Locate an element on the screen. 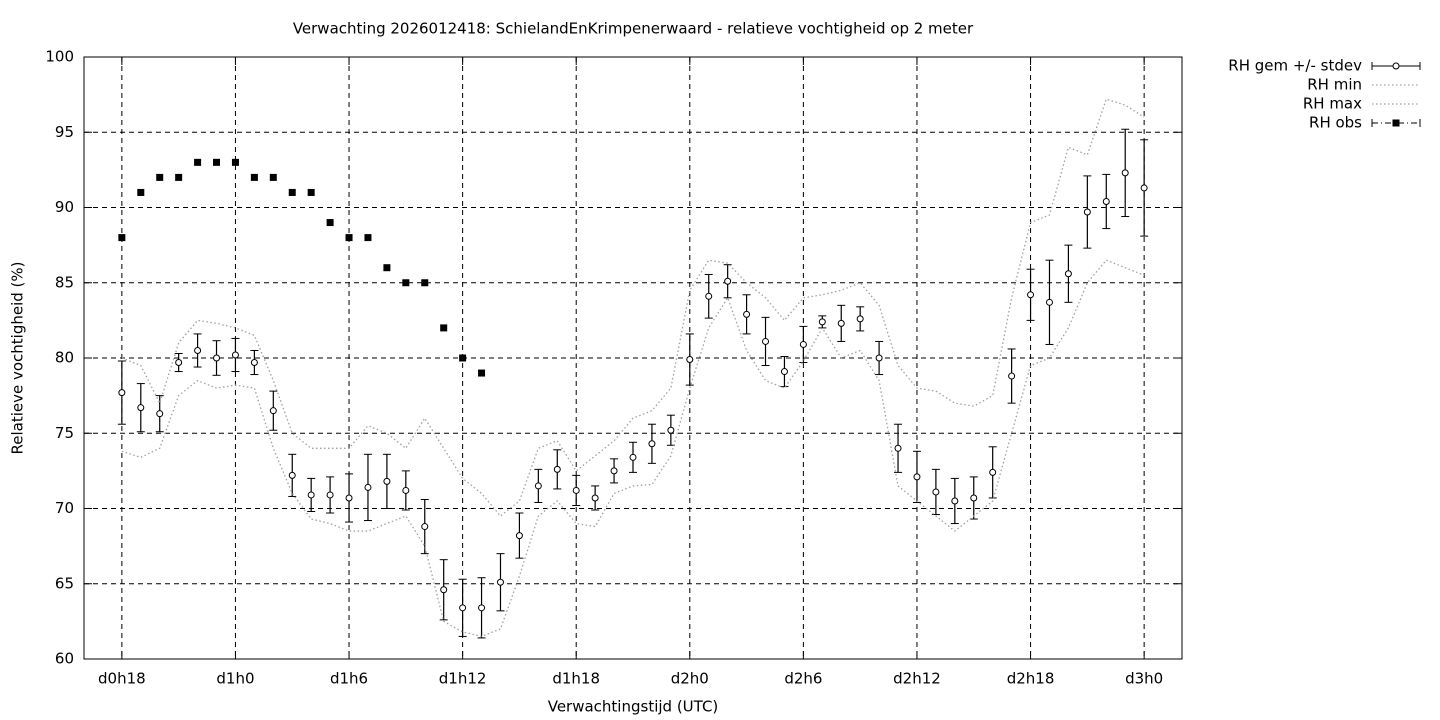  y-axis-label: Relatieve vochtigheid (%) is located at coordinates (18, 357).